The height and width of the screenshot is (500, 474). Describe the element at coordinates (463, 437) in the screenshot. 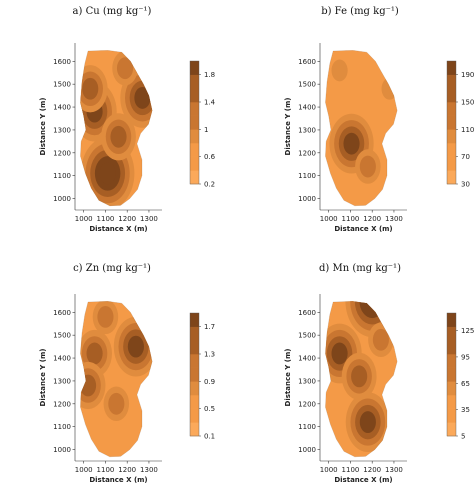

I see `colorbar-tick-label: 5` at that location.